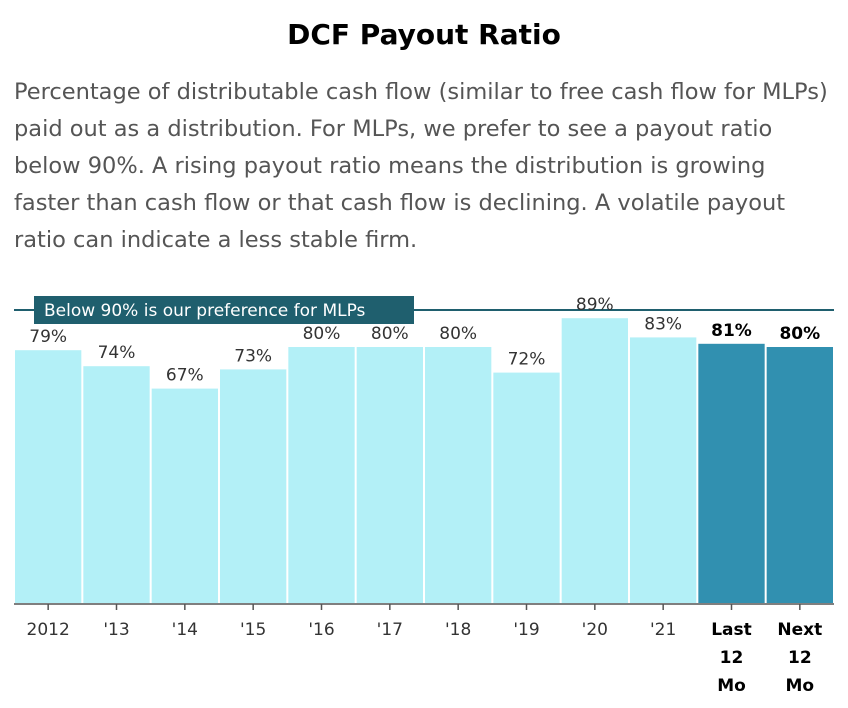 The height and width of the screenshot is (708, 848). Describe the element at coordinates (185, 376) in the screenshot. I see `bar-value-label: 67%` at that location.